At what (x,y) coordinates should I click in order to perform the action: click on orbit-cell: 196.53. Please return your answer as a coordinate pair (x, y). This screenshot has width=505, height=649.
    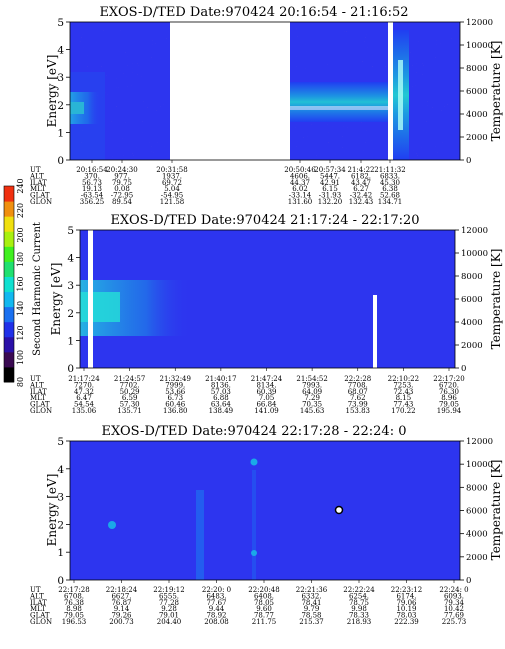
    Looking at the image, I should click on (74, 622).